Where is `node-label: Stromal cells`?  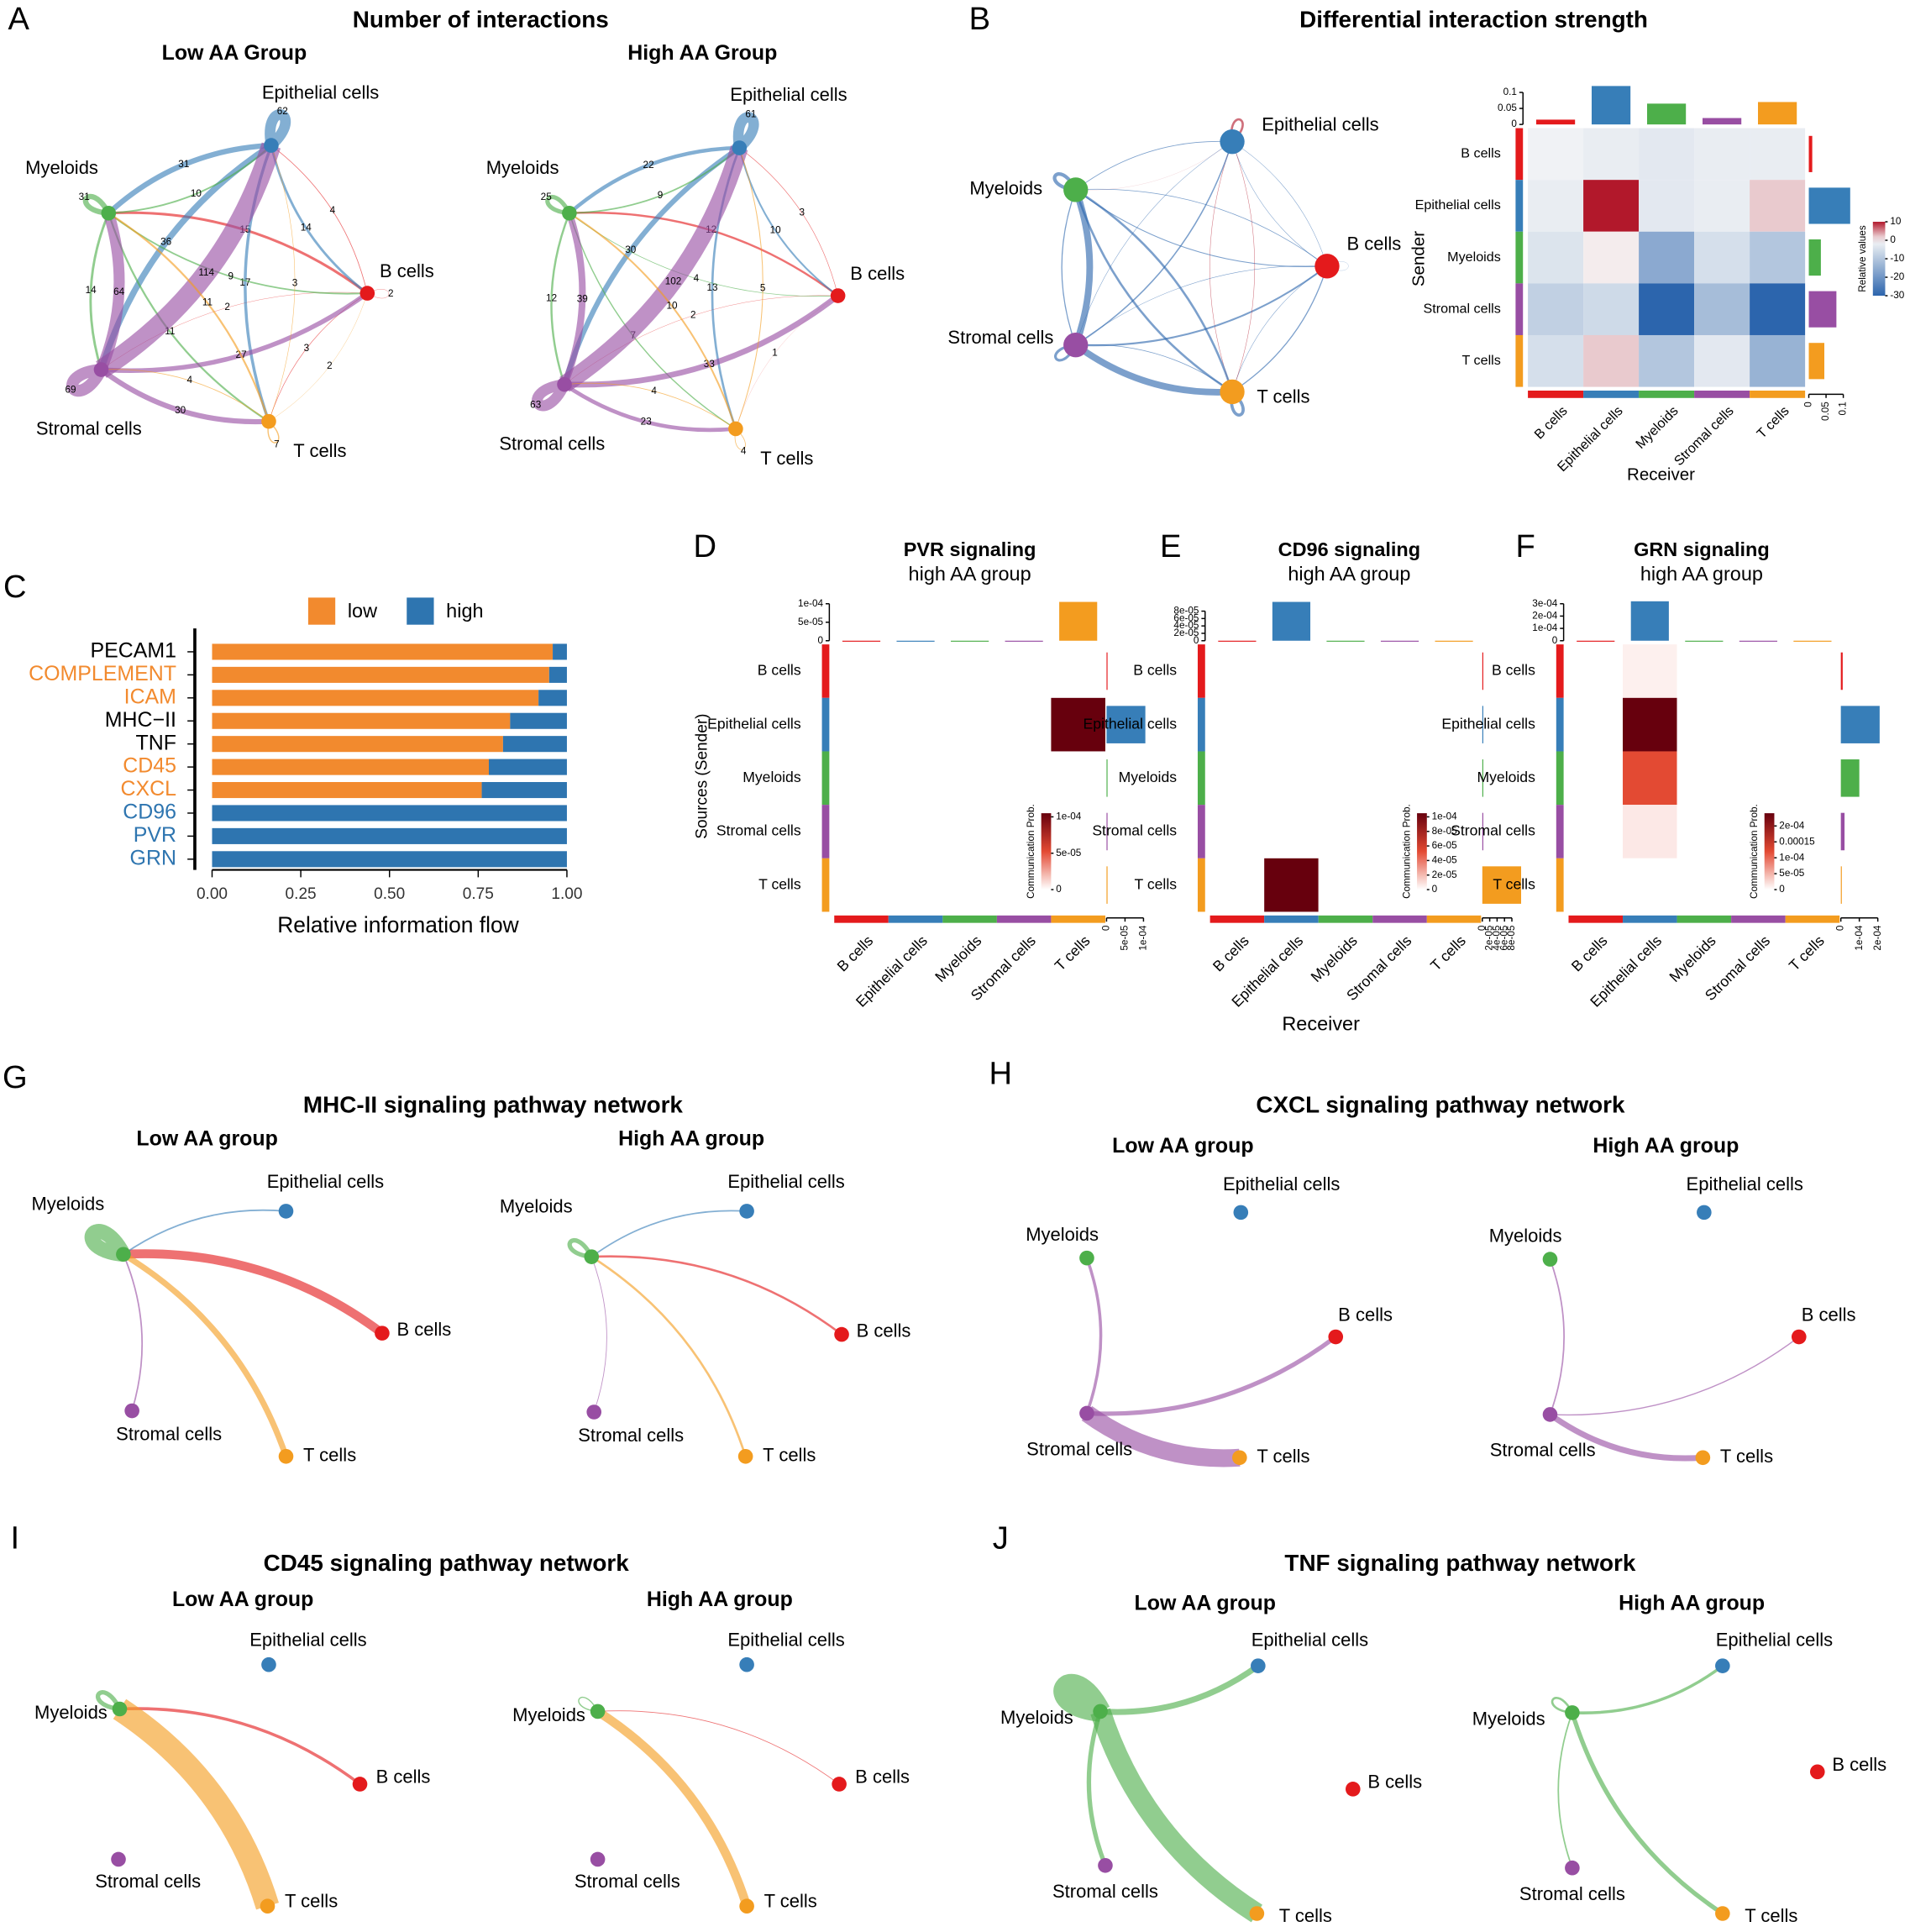
node-label: Stromal cells is located at coordinates (631, 1435).